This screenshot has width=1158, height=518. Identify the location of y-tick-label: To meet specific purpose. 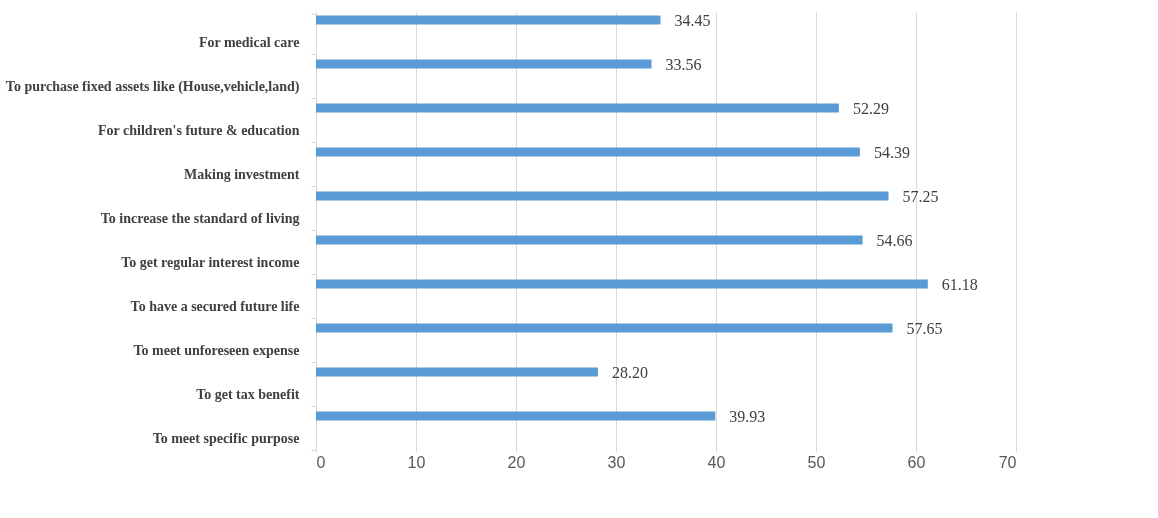
(226, 438).